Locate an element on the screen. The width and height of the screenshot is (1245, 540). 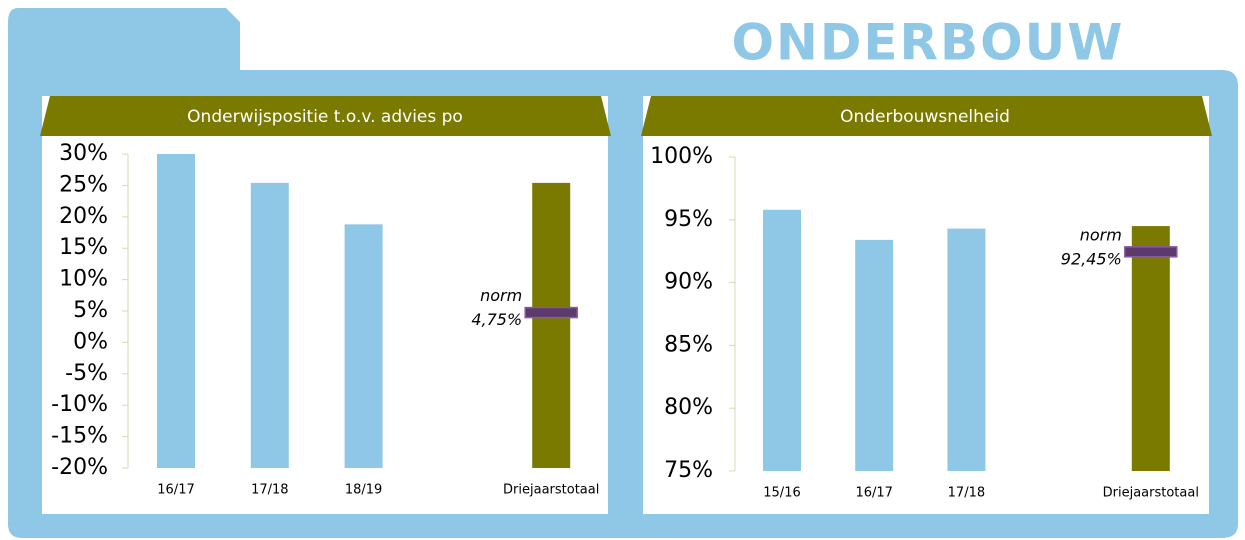
x-tick-label: 15/16 is located at coordinates (781, 493).